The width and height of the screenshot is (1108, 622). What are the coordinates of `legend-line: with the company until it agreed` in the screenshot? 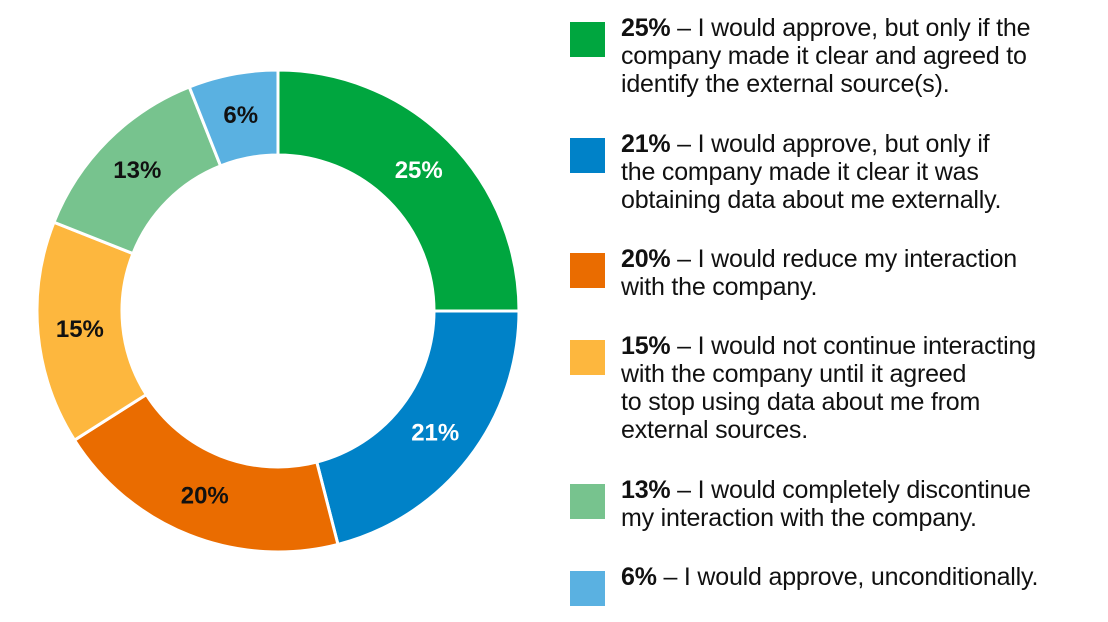 It's located at (794, 374).